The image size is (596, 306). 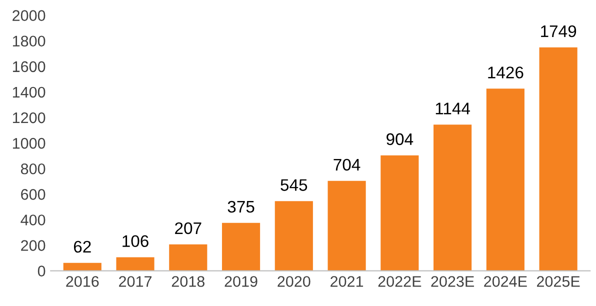 I want to click on y-tick-label: 1400, so click(x=29, y=92).